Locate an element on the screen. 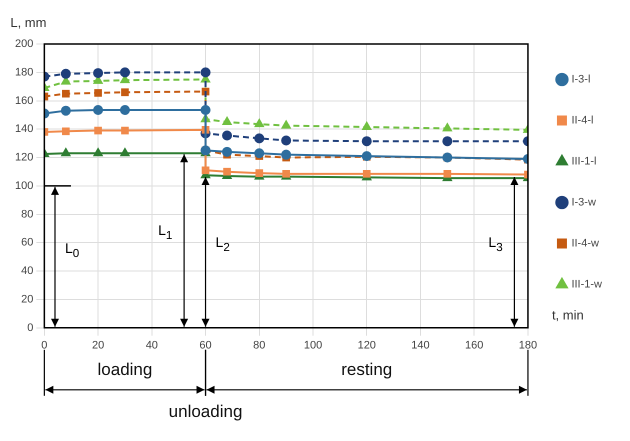 The image size is (630, 441). legend-label: II-4-w is located at coordinates (585, 244).